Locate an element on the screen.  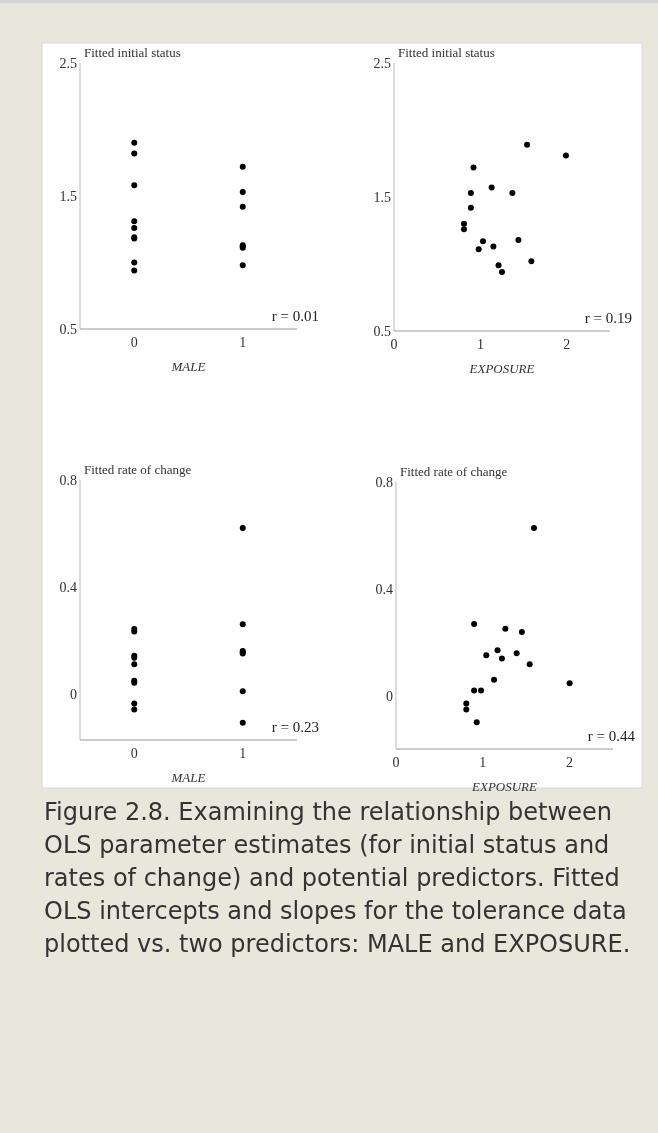
annotation: r = 0.44 is located at coordinates (611, 736).